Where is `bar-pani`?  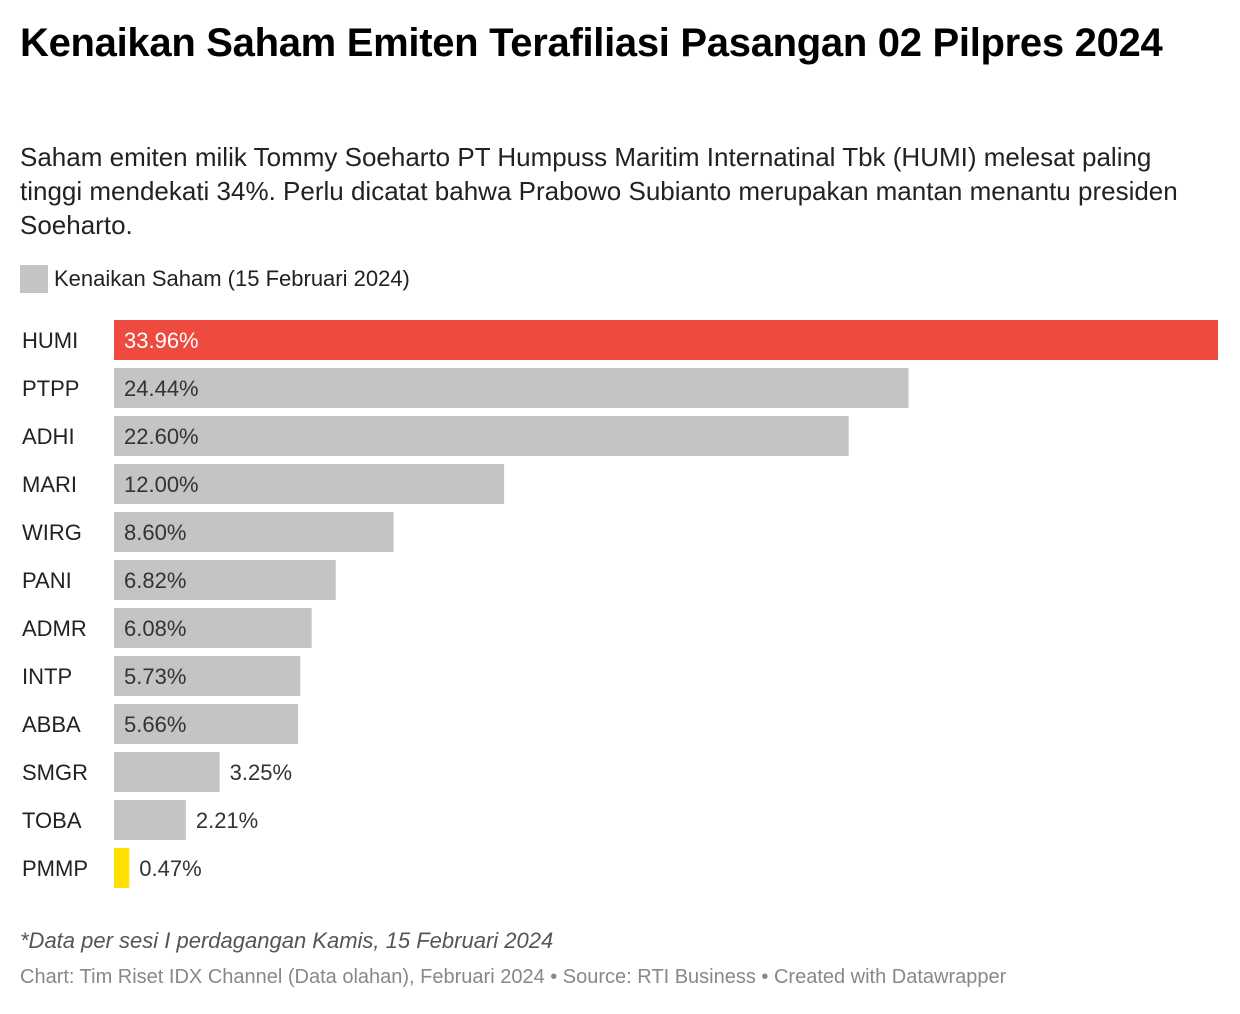 bar-pani is located at coordinates (225, 580).